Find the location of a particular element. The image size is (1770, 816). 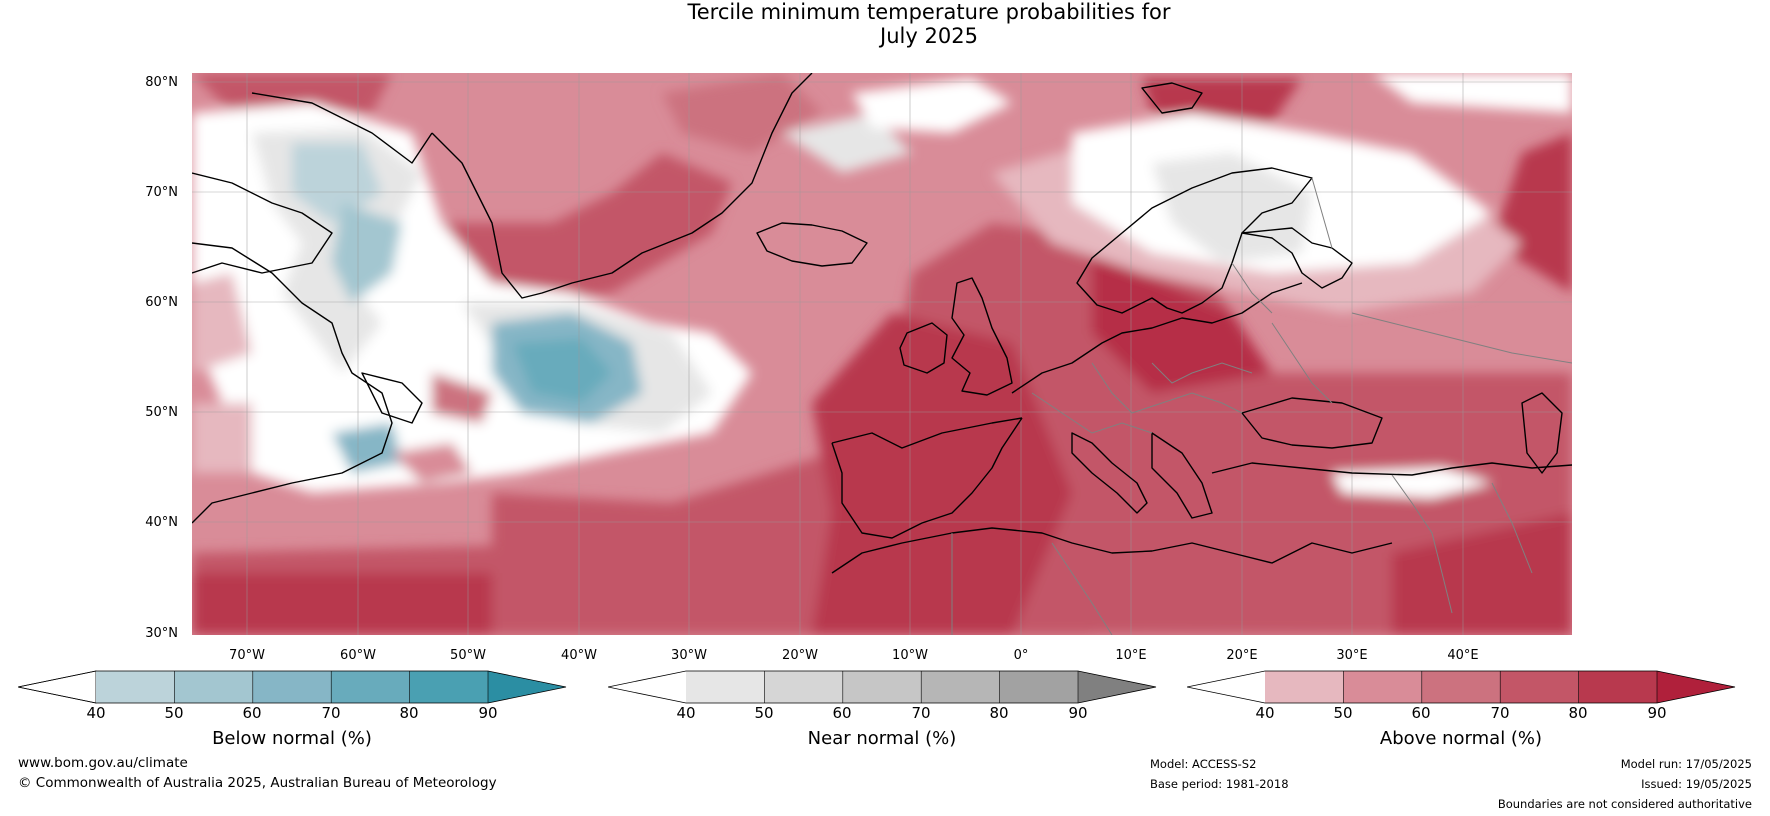

cb-below-tick-70: 70 is located at coordinates (331, 713).